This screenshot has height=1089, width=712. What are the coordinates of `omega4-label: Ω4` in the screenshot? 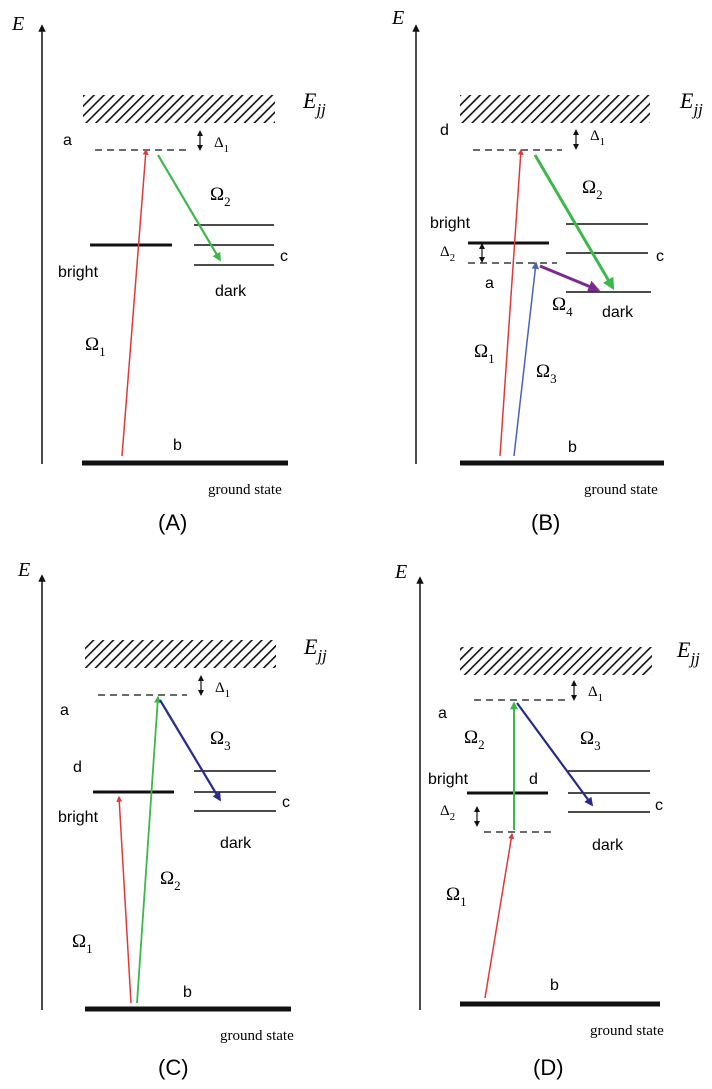 It's located at (562, 306).